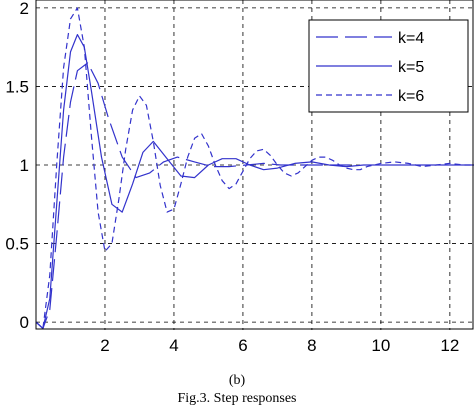 The height and width of the screenshot is (409, 474). I want to click on legend-label-1: k=4, so click(411, 38).